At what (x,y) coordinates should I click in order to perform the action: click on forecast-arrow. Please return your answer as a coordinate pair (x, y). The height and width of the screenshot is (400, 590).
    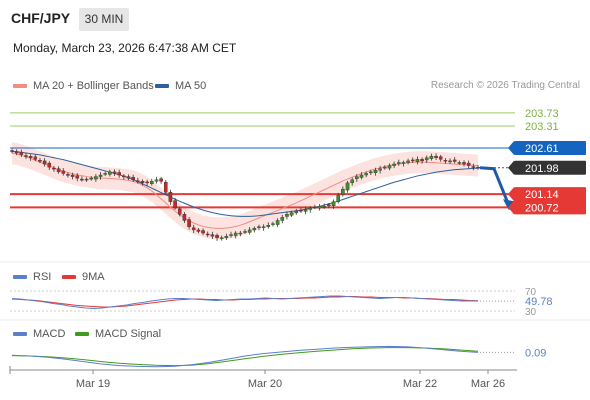
    Looking at the image, I should click on (496, 188).